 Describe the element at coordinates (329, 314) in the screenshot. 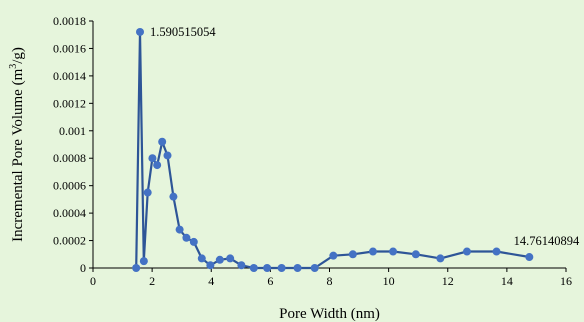

I see `x-axis-title: Pore Width (nm)` at that location.